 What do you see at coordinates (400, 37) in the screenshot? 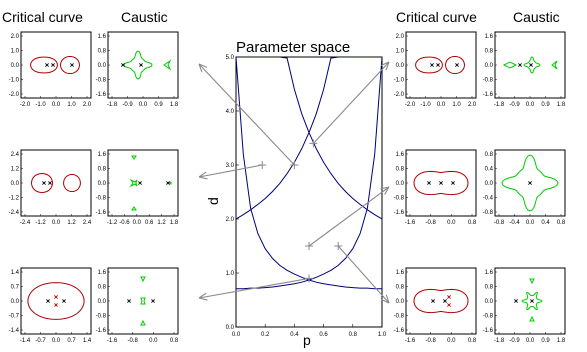
I see `panel-y-tick-label: 2.0` at bounding box center [400, 37].